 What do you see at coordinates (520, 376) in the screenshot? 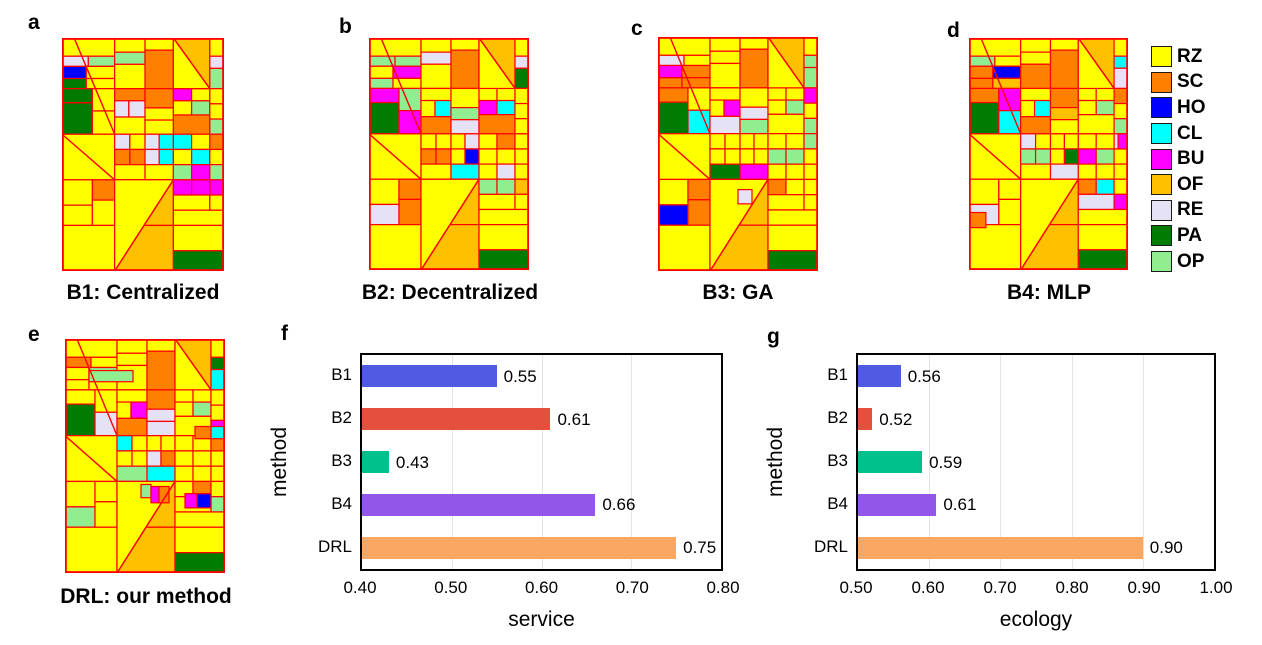
I see `bar-value-label: 0.55` at bounding box center [520, 376].